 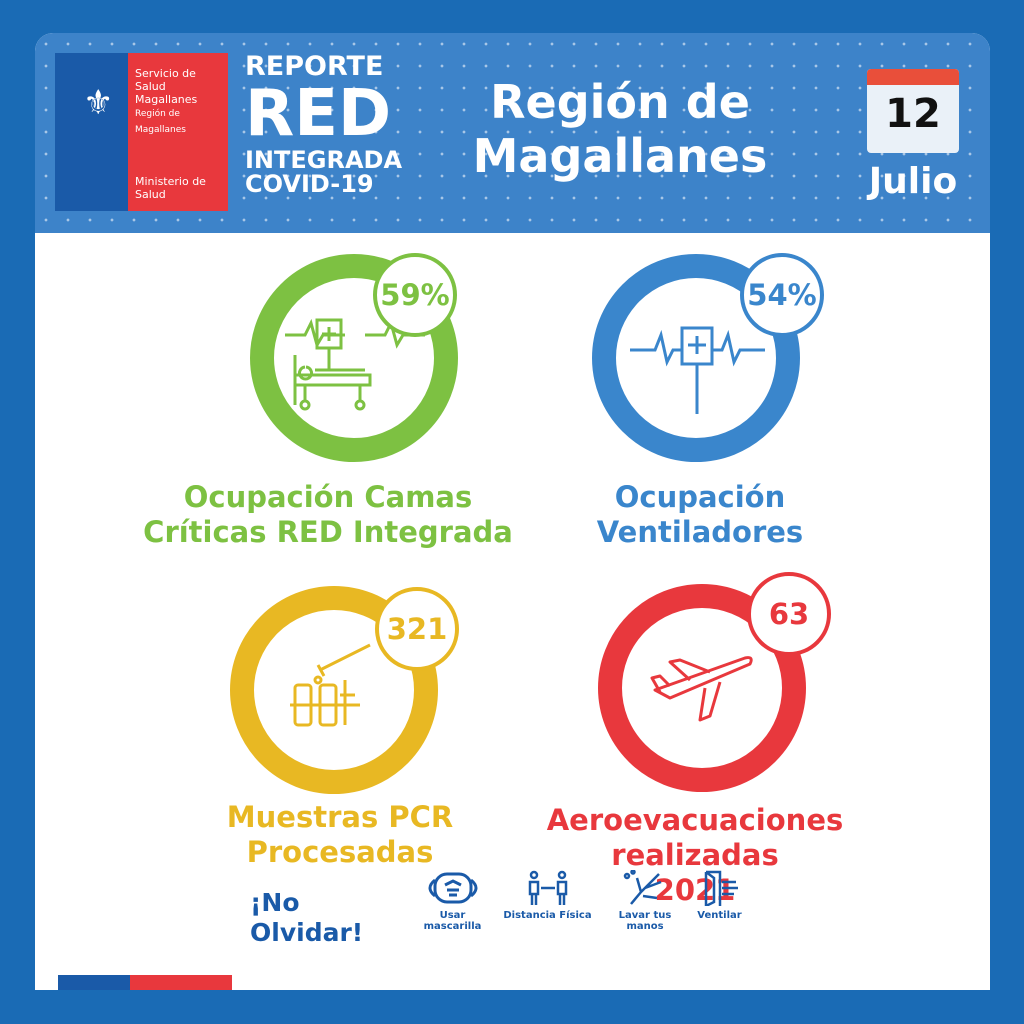 I want to click on logo-flag-blue: ⚜, so click(x=91, y=132).